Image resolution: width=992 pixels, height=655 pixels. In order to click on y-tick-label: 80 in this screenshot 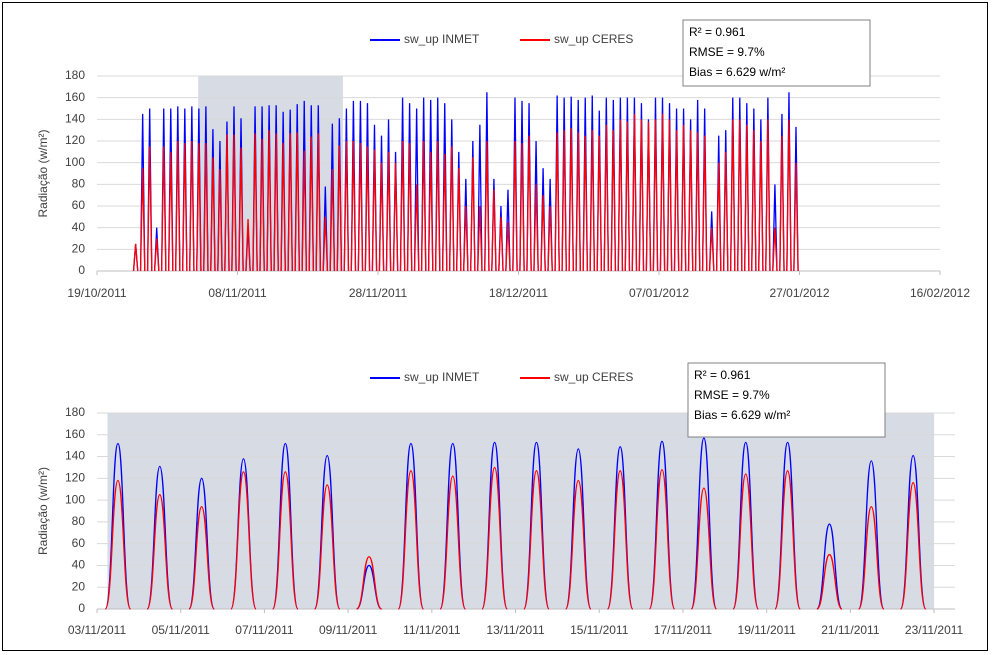, I will do `click(79, 184)`.